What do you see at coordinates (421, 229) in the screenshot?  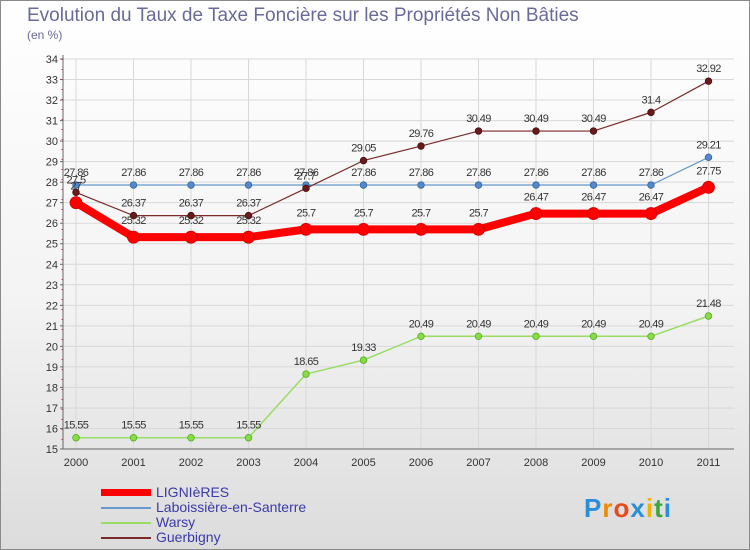 I see `point-lignieres-2006` at bounding box center [421, 229].